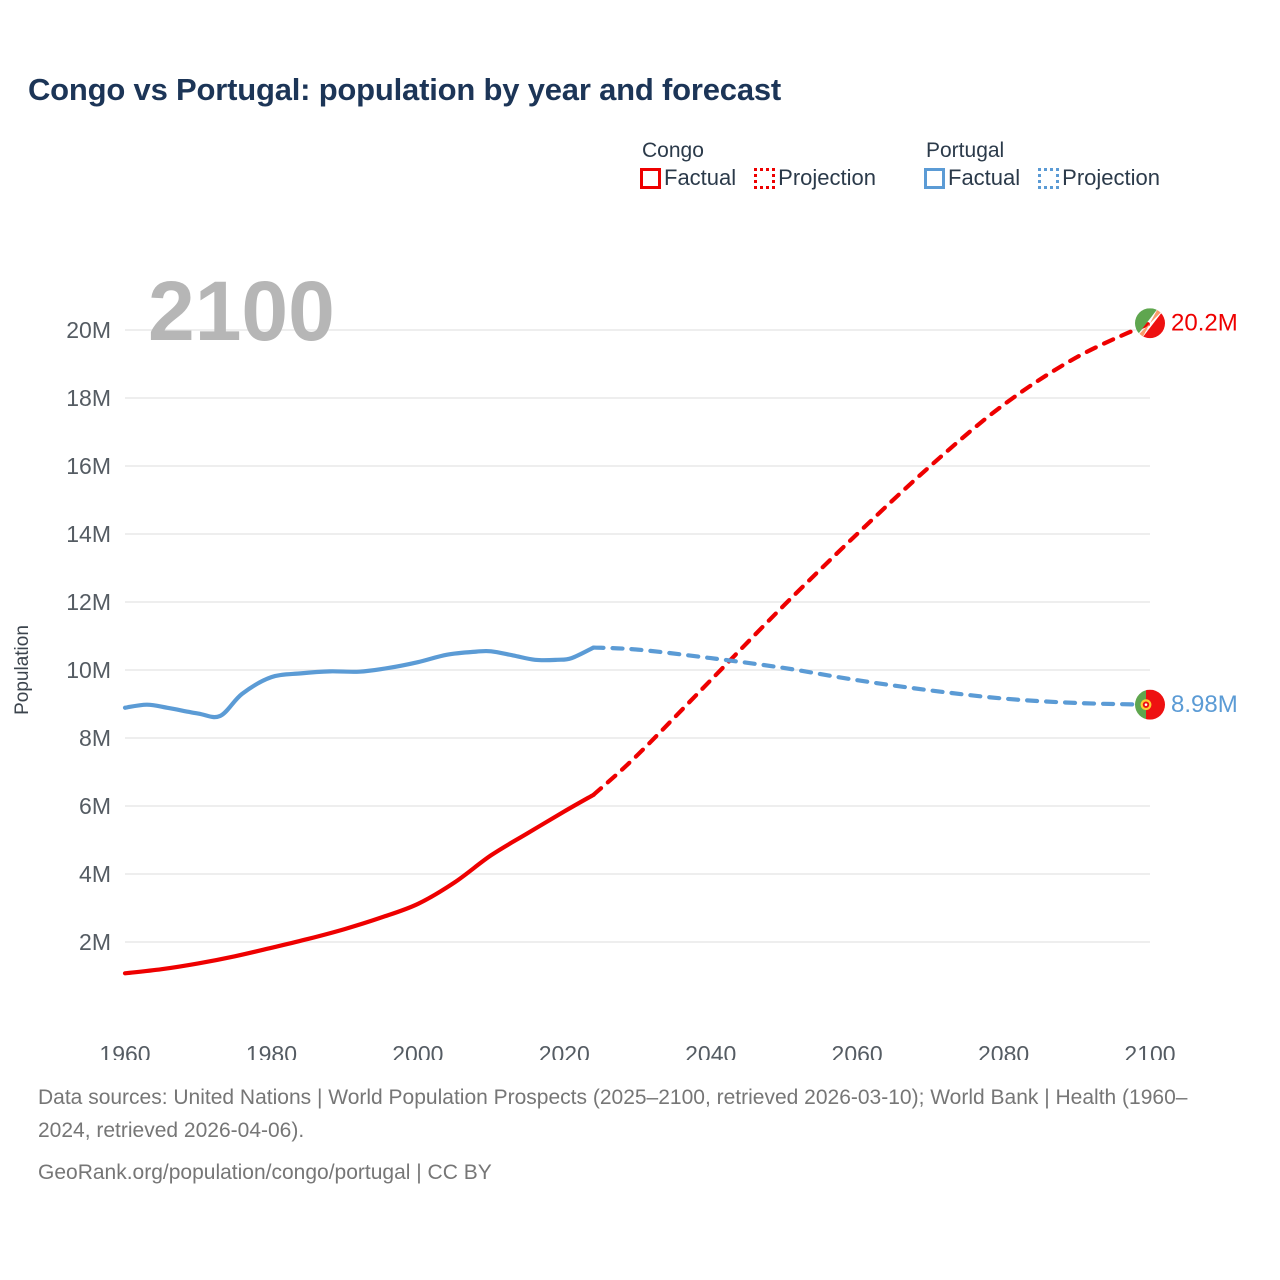 Image resolution: width=1280 pixels, height=1280 pixels. I want to click on legend-group-congo: Congo Factual Projection, so click(758, 164).